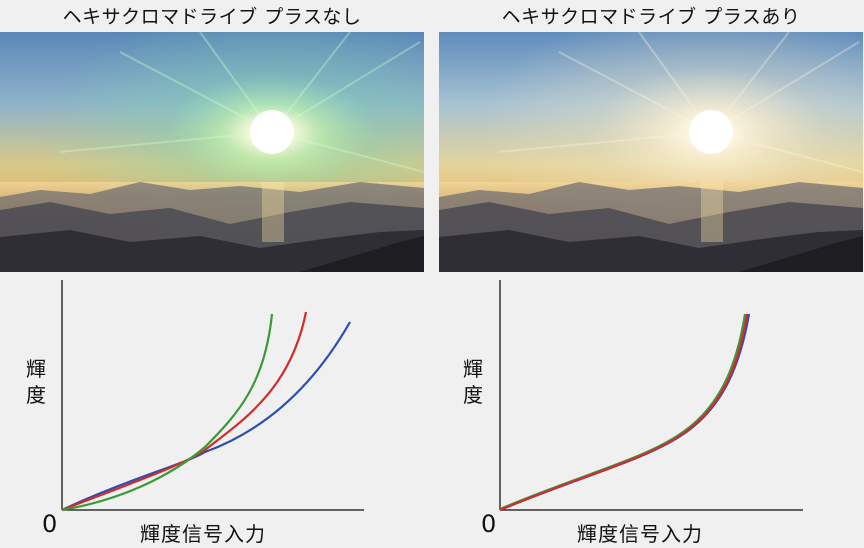  What do you see at coordinates (651, 17) in the screenshot?
I see `panel-title: ヘキサクロマドライブ プラスあり` at bounding box center [651, 17].